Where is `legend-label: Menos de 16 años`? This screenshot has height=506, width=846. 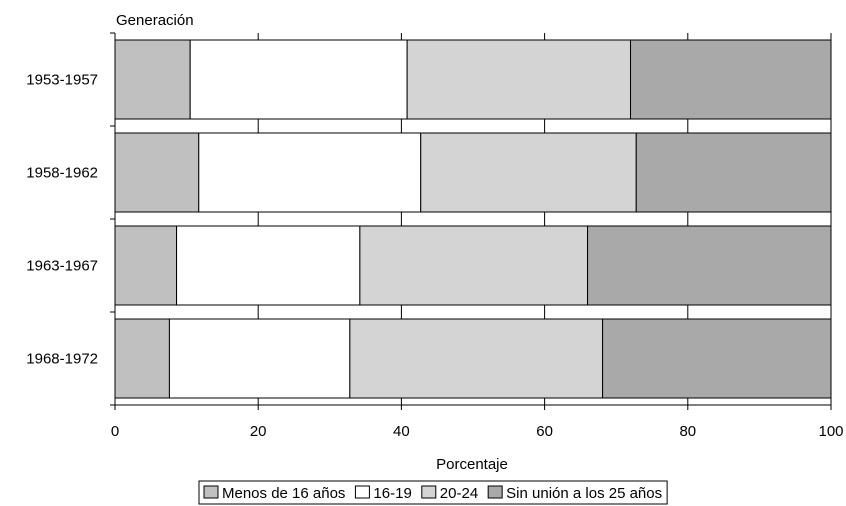
legend-label: Menos de 16 años is located at coordinates (283, 493).